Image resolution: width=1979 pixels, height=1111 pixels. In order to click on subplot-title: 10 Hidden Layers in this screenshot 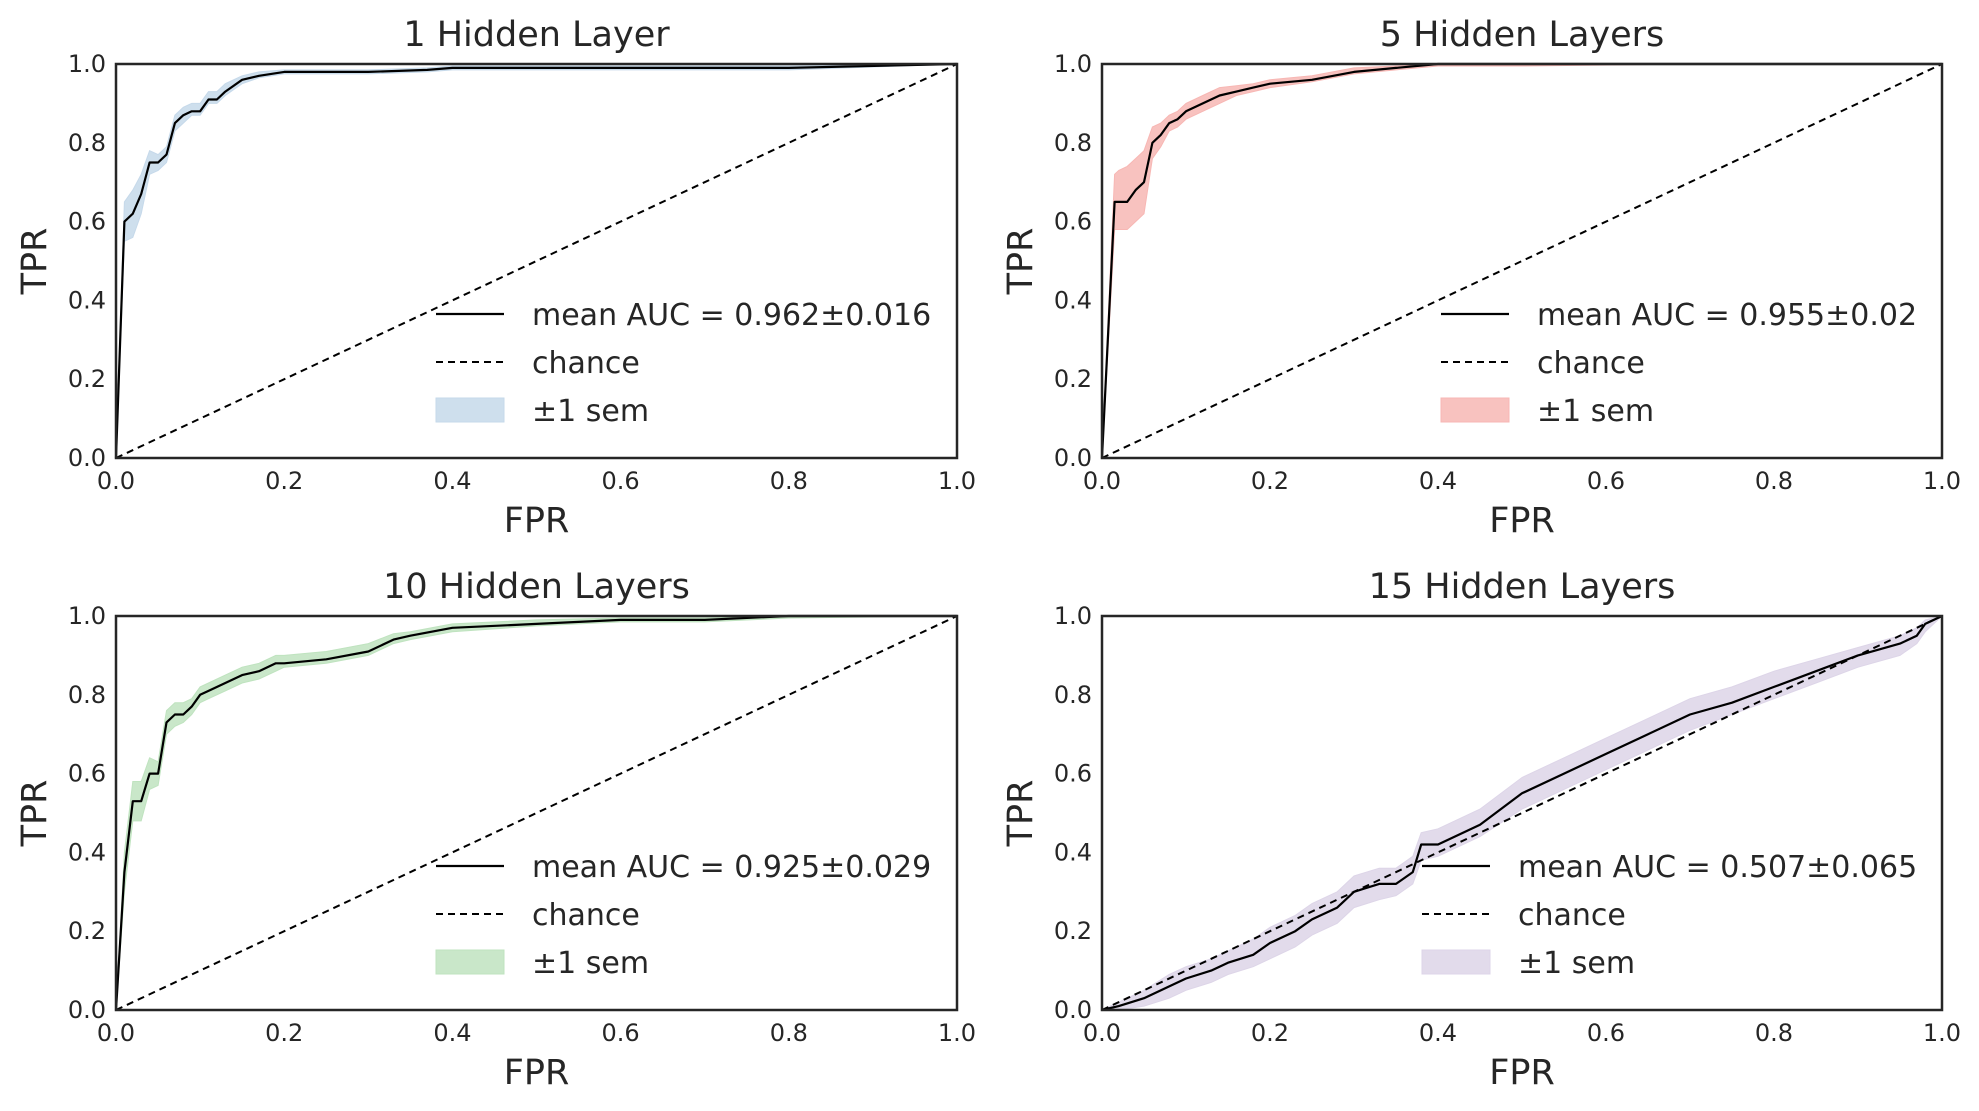, I will do `click(536, 587)`.